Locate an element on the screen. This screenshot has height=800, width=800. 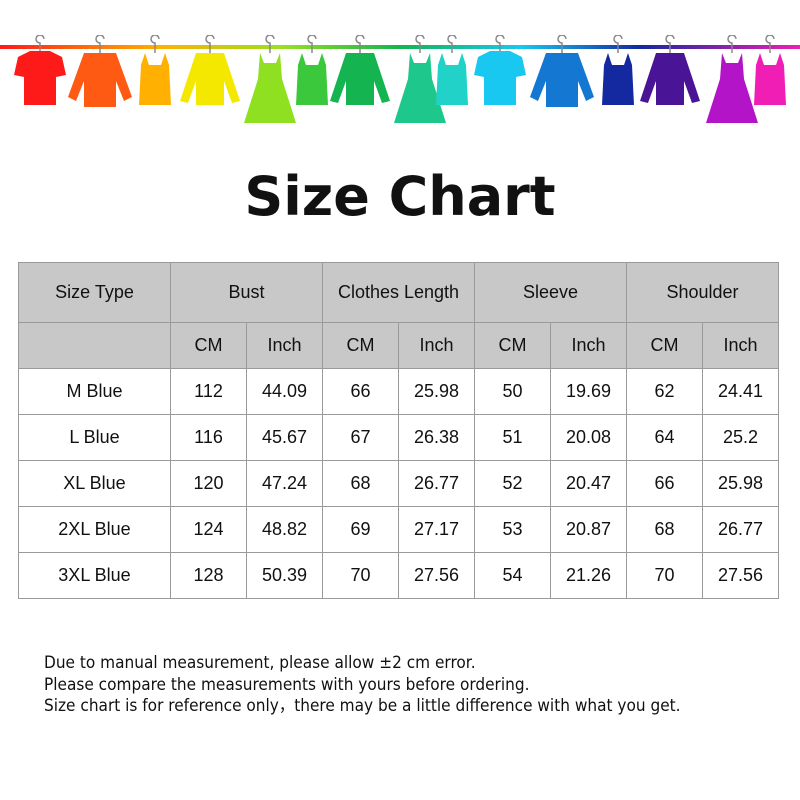
measurement-cell: 20.47 is located at coordinates (588, 483).